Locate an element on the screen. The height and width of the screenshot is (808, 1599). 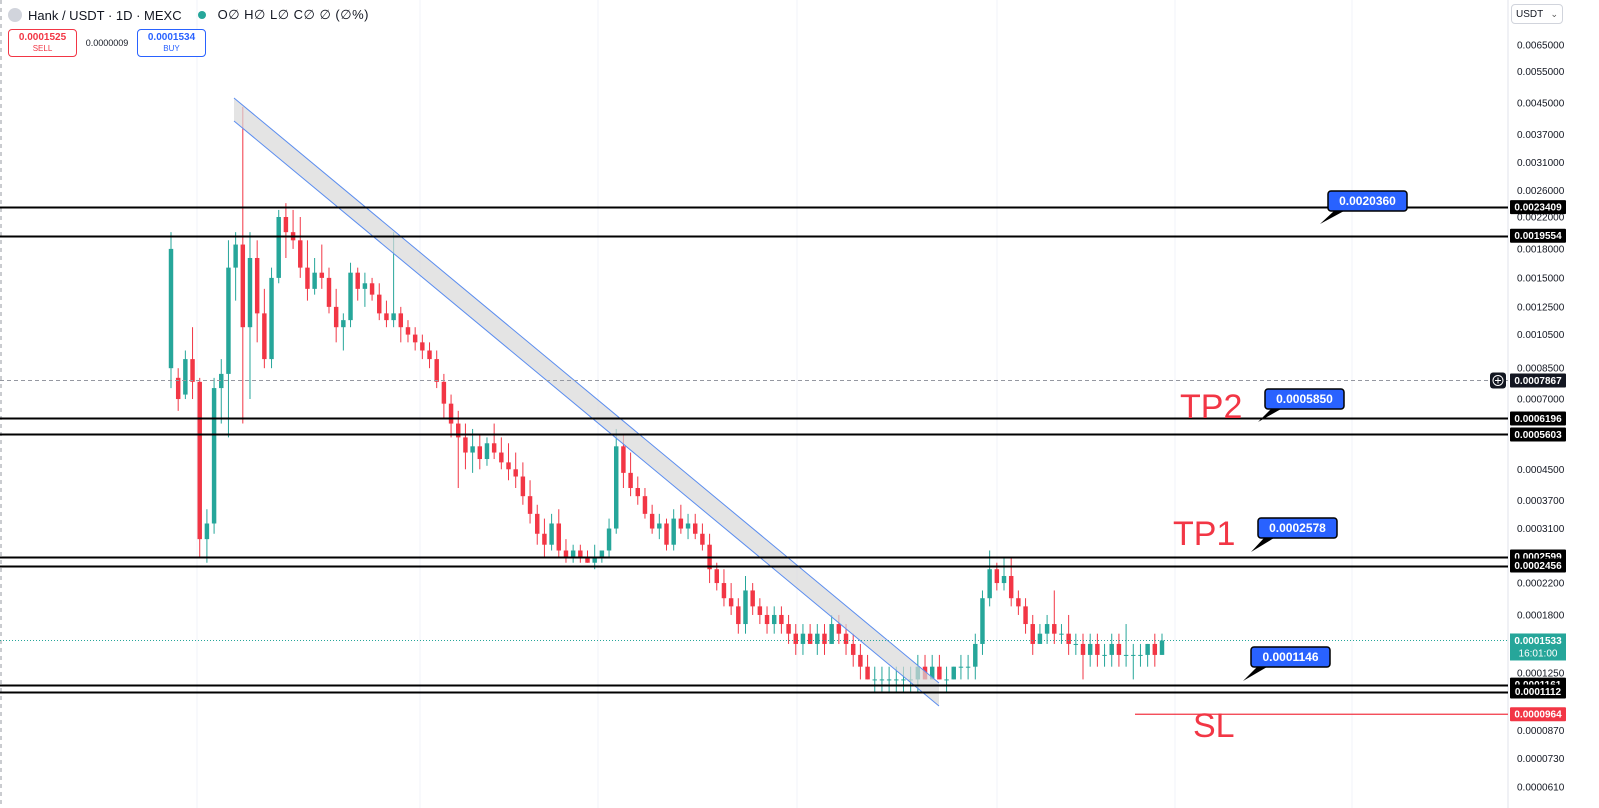
level-badge-text: 0.0002456 is located at coordinates (1538, 566).